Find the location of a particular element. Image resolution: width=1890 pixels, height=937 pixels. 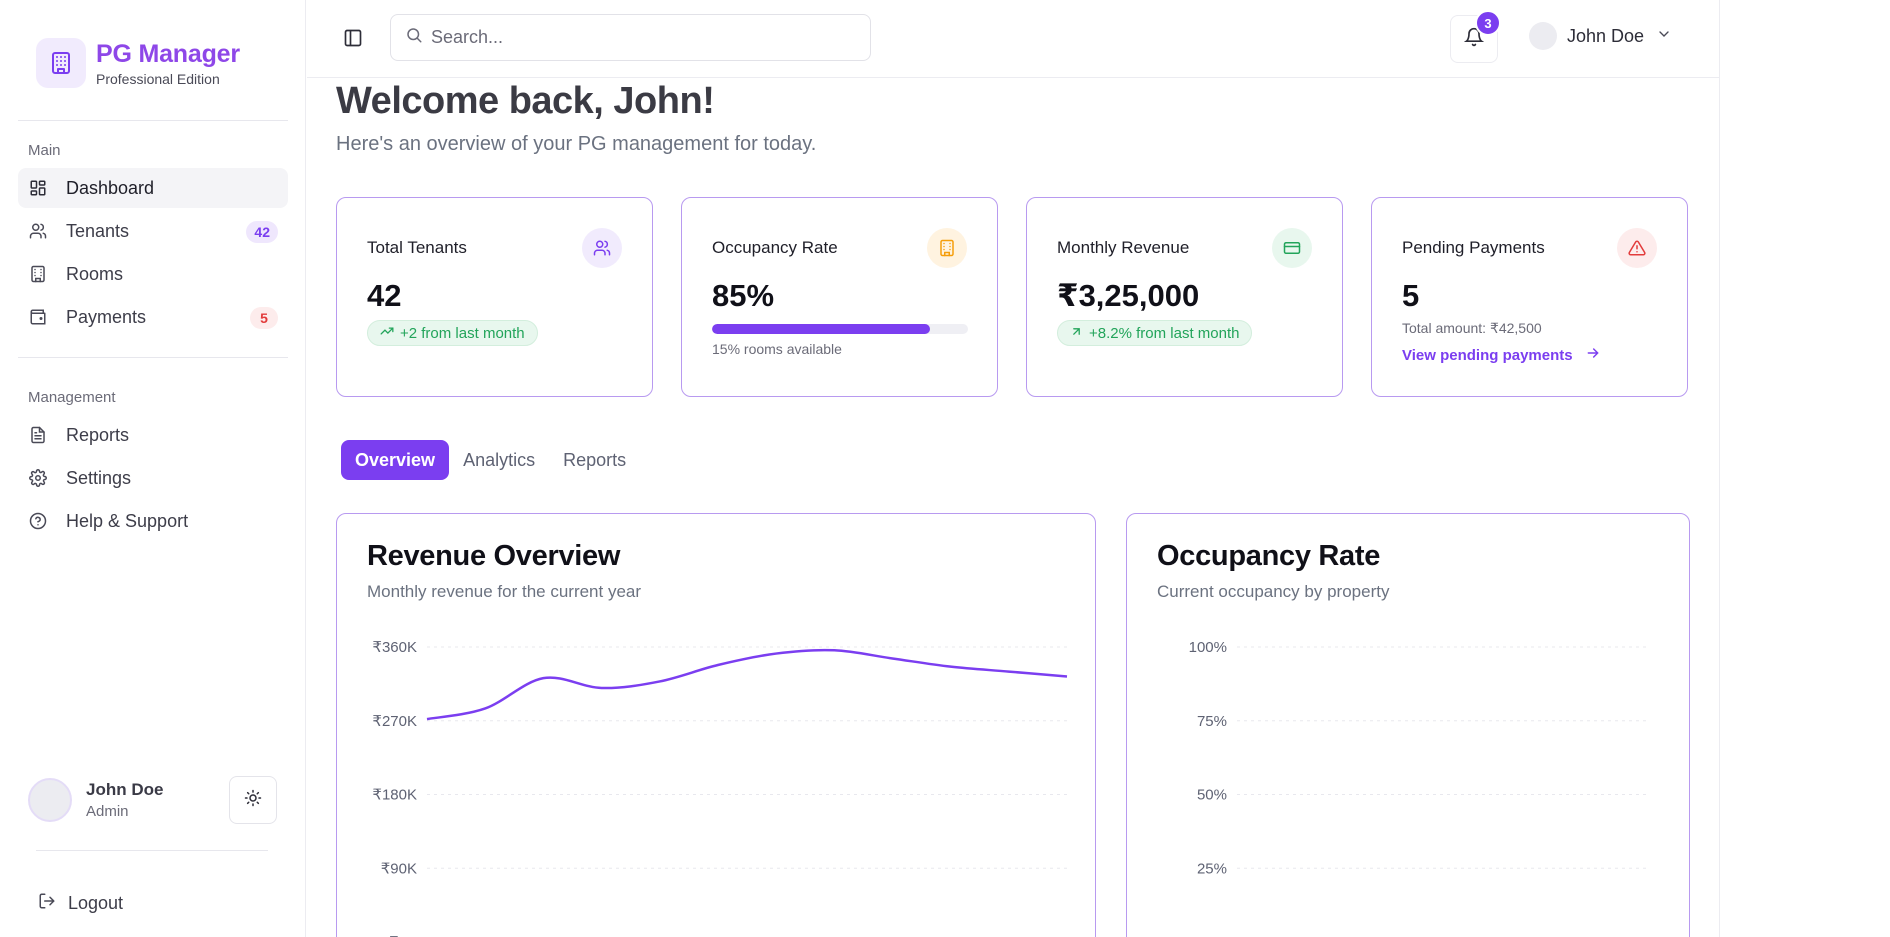

revenue-chart: ₹0K ₹90K ₹180K ₹270K ₹360K is located at coordinates (720, 788).